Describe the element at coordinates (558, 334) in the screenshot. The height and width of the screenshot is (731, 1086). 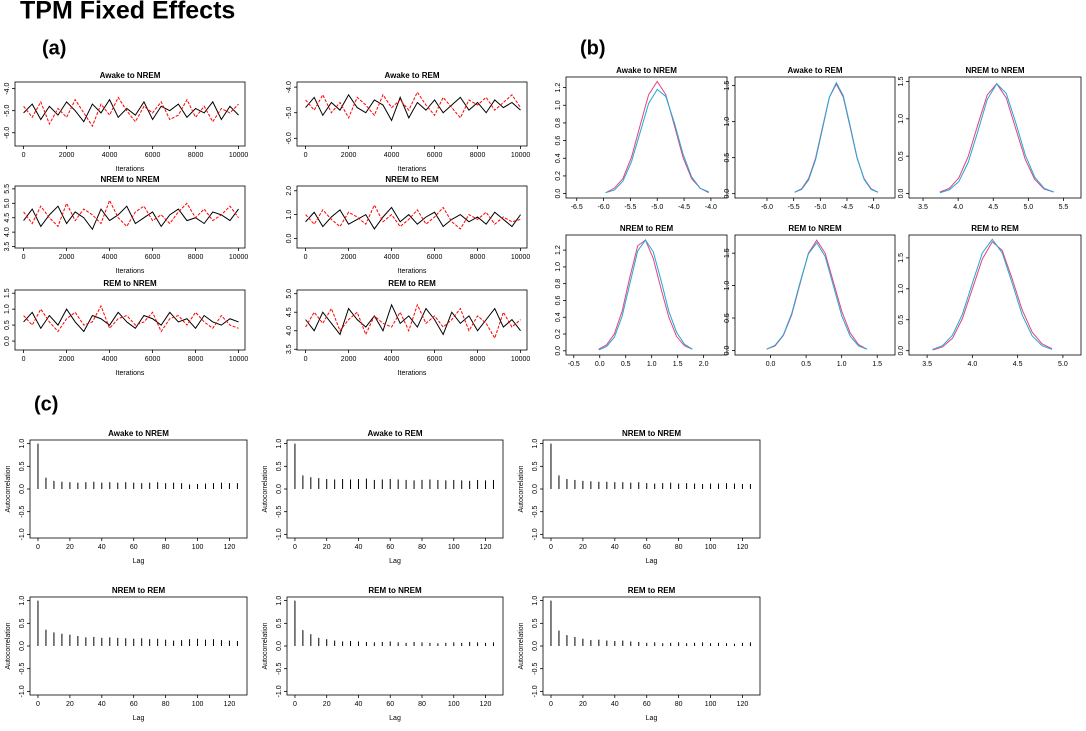
I see `y-tick-label: 0.2` at that location.